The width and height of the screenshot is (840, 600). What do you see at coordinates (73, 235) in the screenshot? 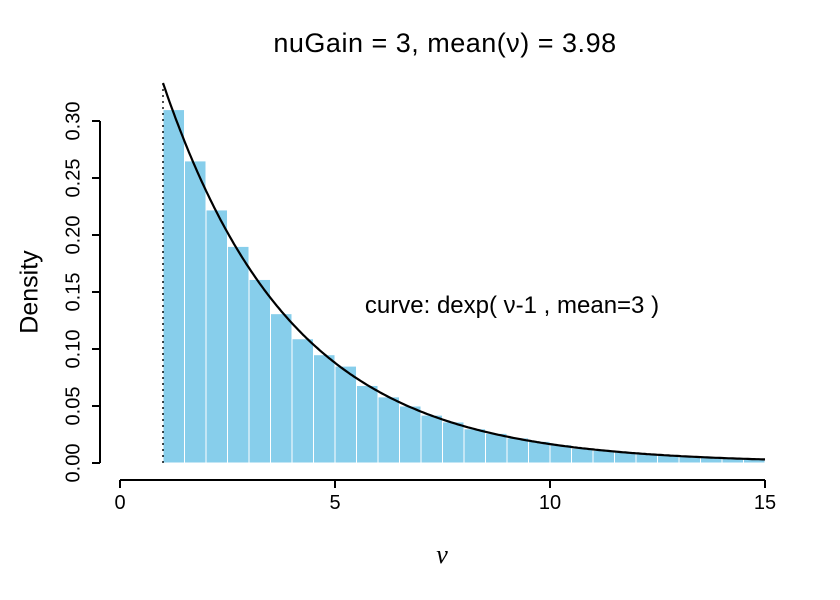
I see `y-tick-label-020: 0.20` at bounding box center [73, 235].